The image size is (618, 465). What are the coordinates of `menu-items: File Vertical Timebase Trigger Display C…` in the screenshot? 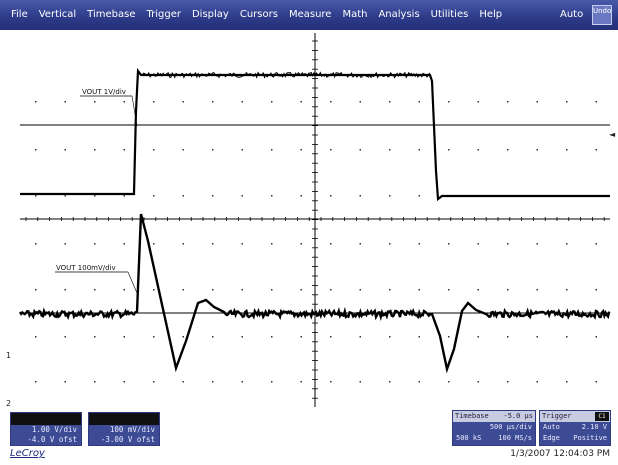 It's located at (257, 15).